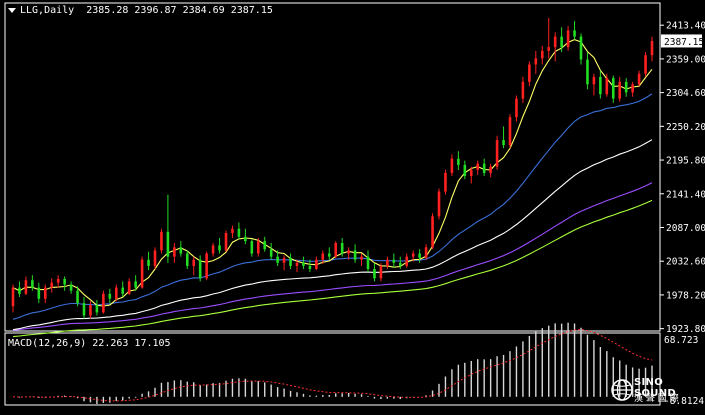  Describe the element at coordinates (685, 262) in the screenshot. I see `price-tick-label: 2032.60` at that location.